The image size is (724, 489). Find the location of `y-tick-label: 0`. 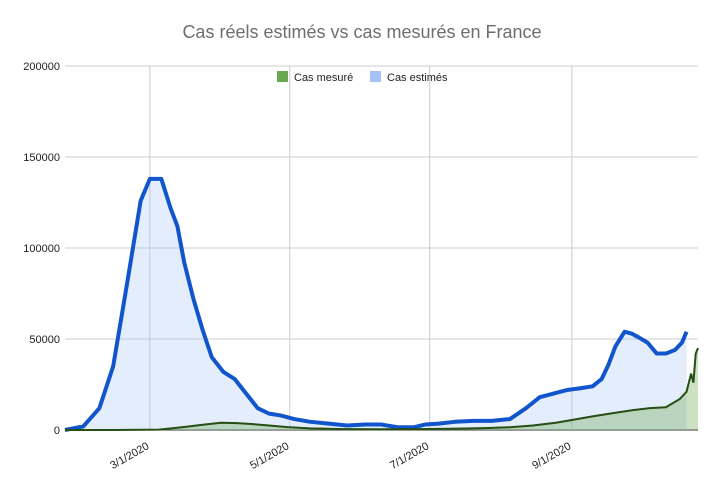

y-tick-label: 0 is located at coordinates (57, 431).